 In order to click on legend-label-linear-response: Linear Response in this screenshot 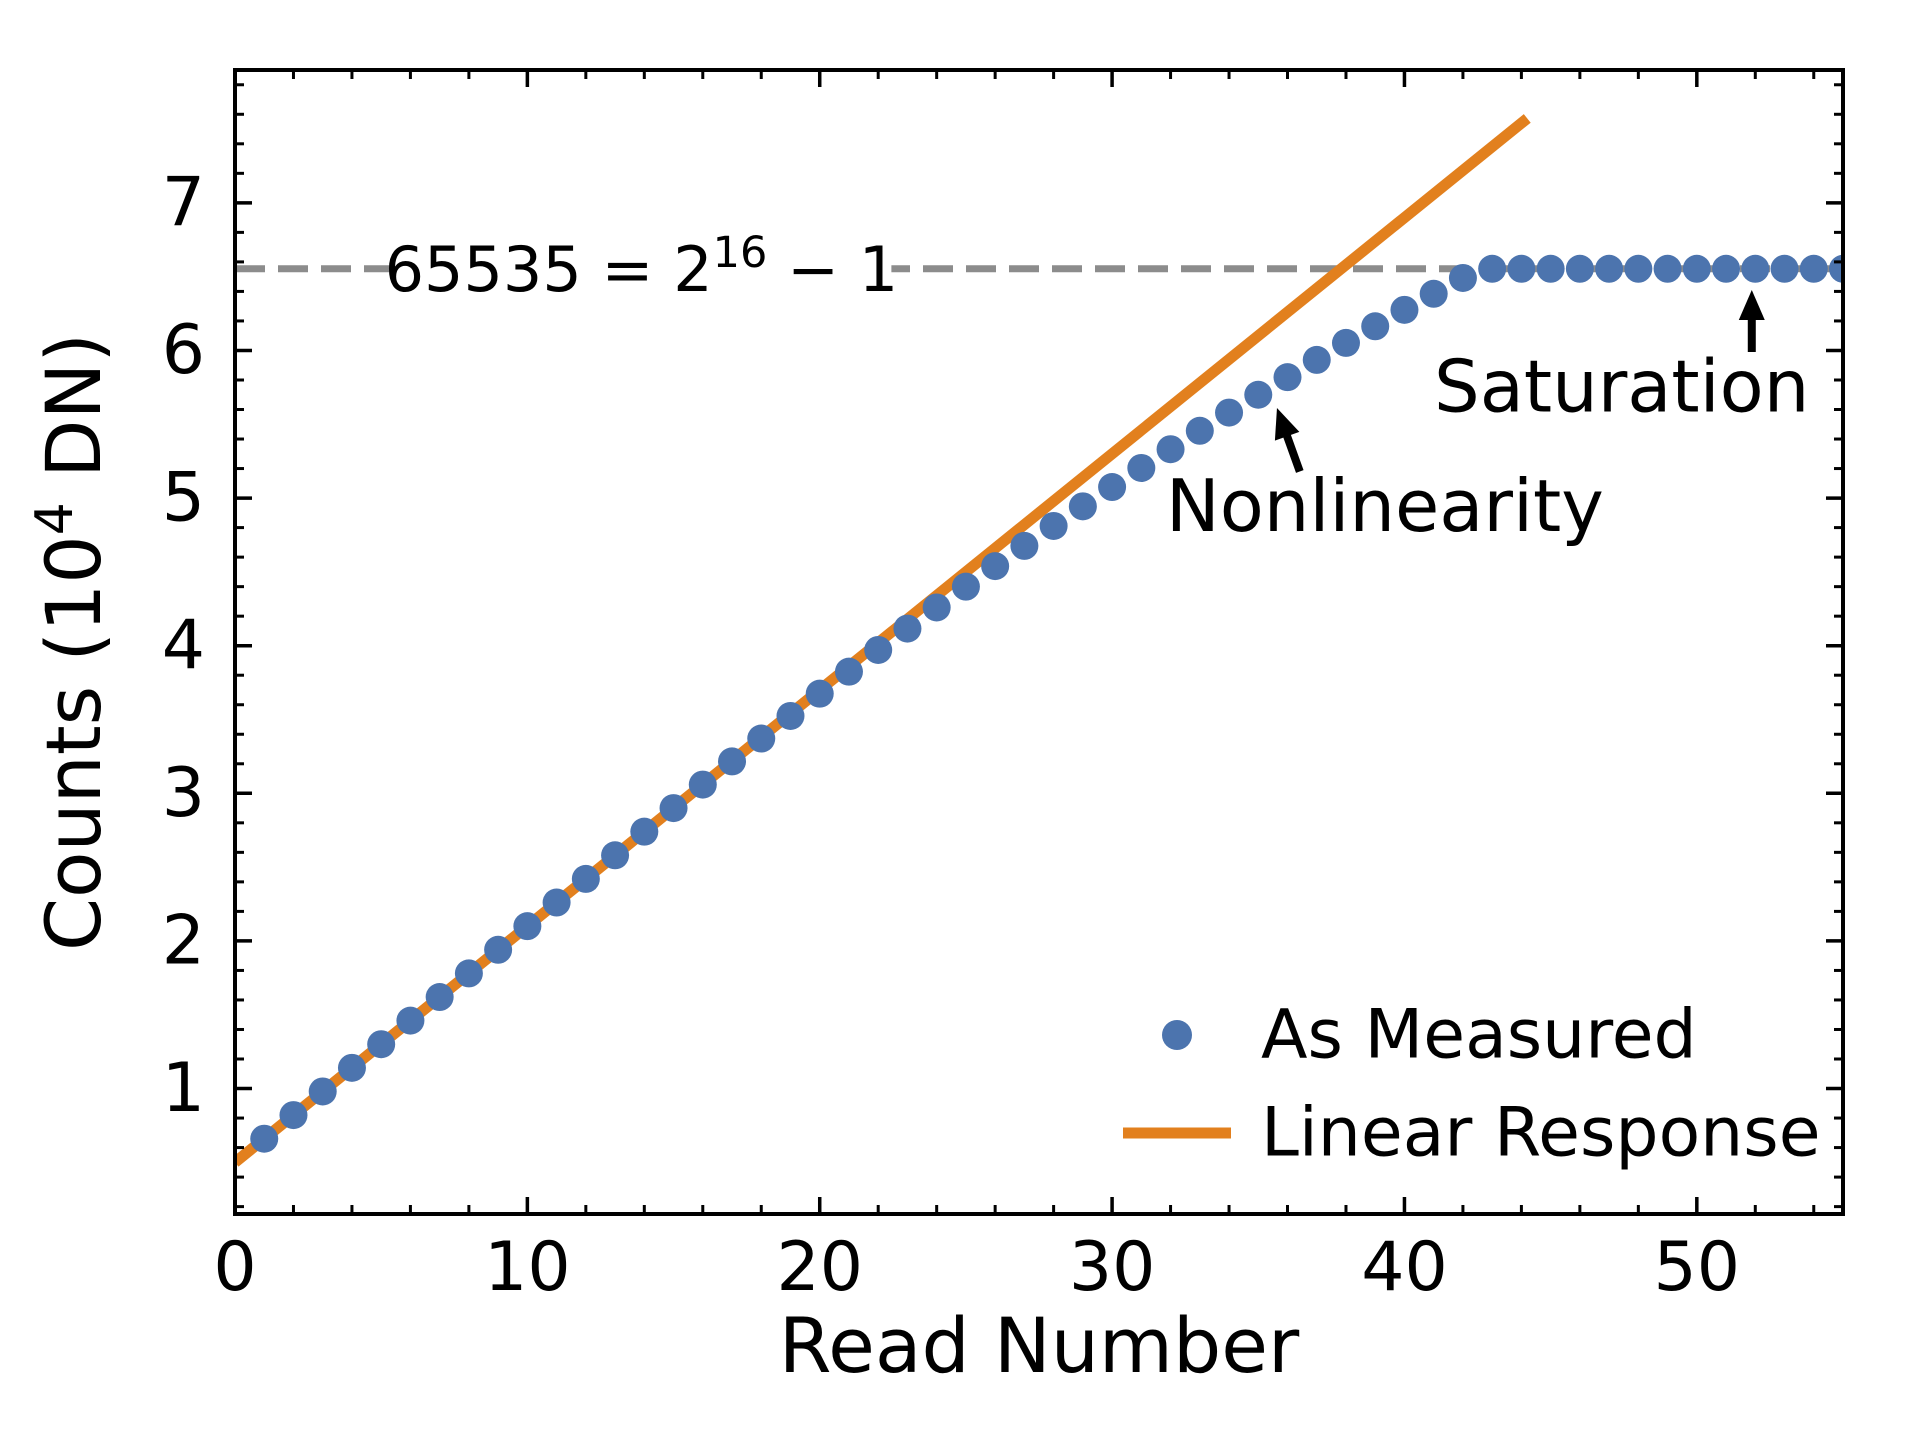, I will do `click(1541, 1133)`.